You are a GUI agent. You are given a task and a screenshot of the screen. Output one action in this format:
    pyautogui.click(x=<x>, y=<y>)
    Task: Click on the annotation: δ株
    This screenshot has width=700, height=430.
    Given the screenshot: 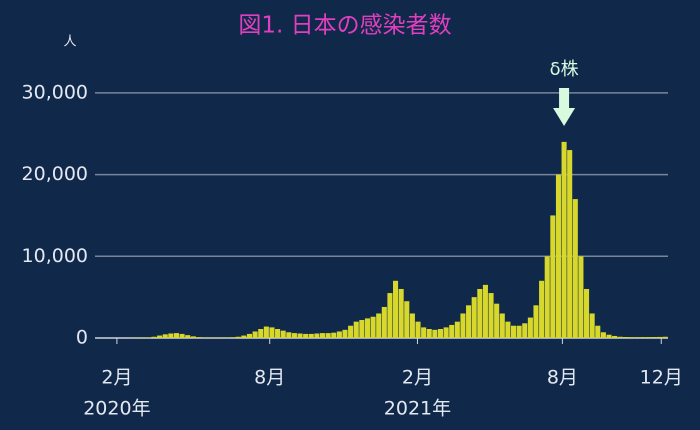 What is the action you would take?
    pyautogui.click(x=564, y=69)
    